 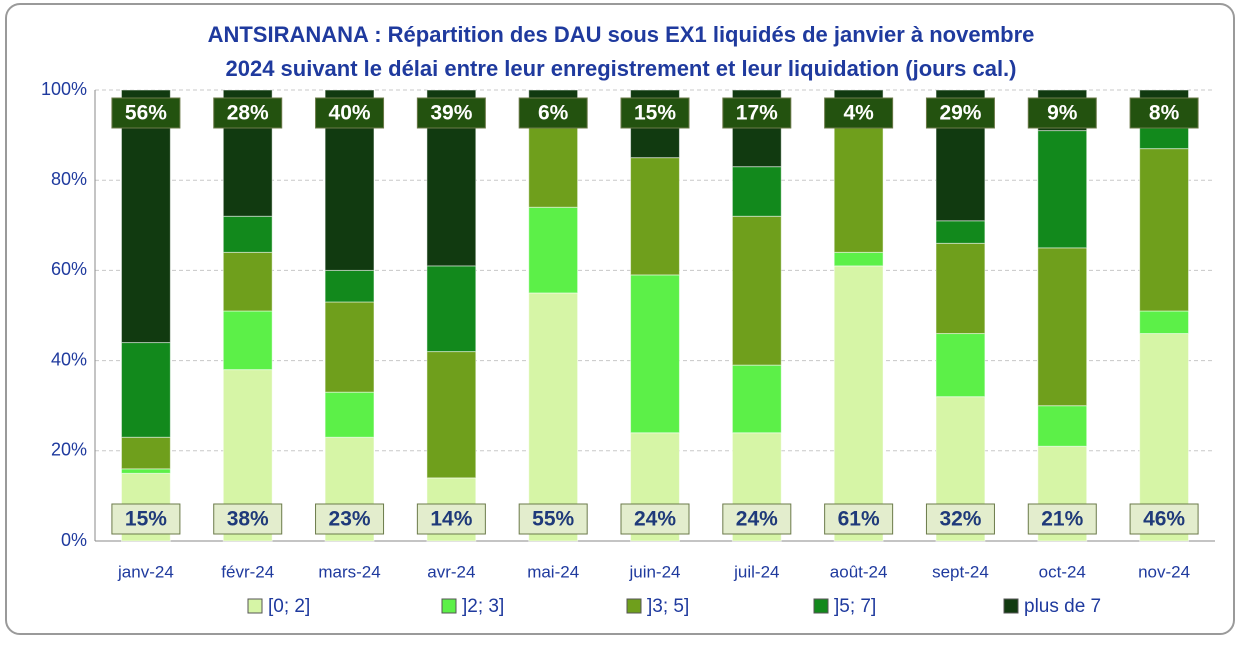 I want to click on y-tick-label: 60%, so click(x=69, y=269).